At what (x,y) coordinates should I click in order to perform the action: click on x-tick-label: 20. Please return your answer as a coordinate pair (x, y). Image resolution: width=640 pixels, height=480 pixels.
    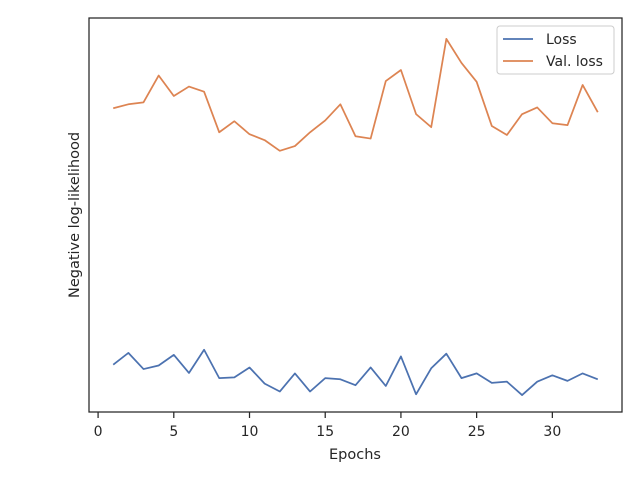
    Looking at the image, I should click on (401, 432).